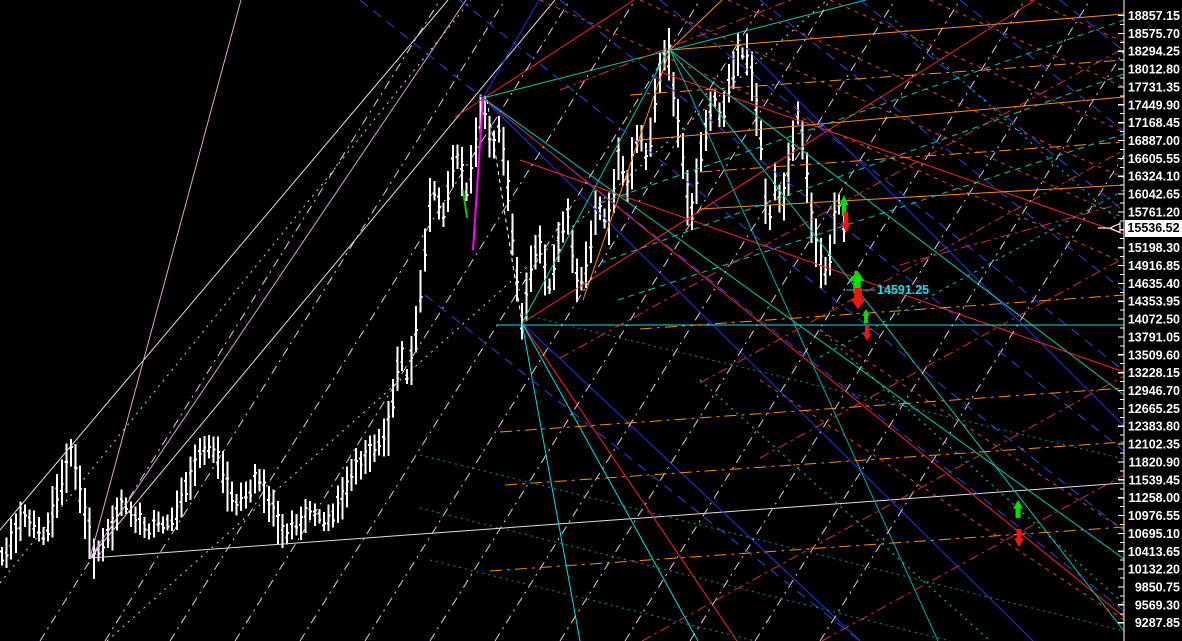  What do you see at coordinates (1154, 445) in the screenshot?
I see `axis-tick-label: 12102.35` at bounding box center [1154, 445].